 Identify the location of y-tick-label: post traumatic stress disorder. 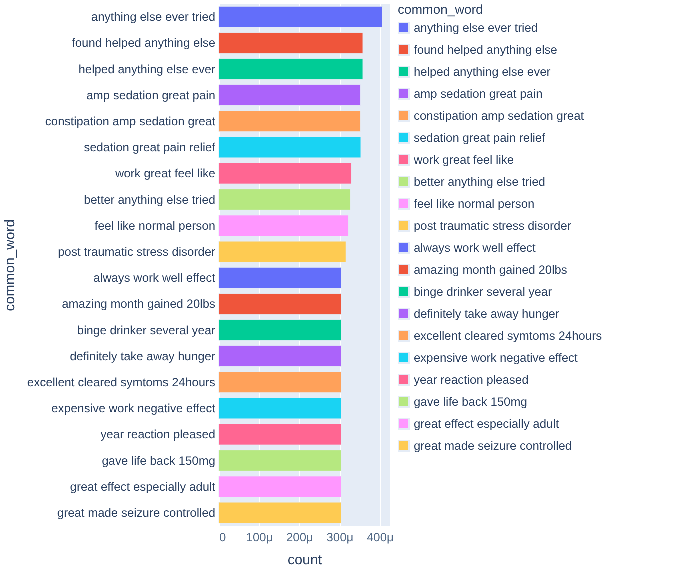
(137, 251).